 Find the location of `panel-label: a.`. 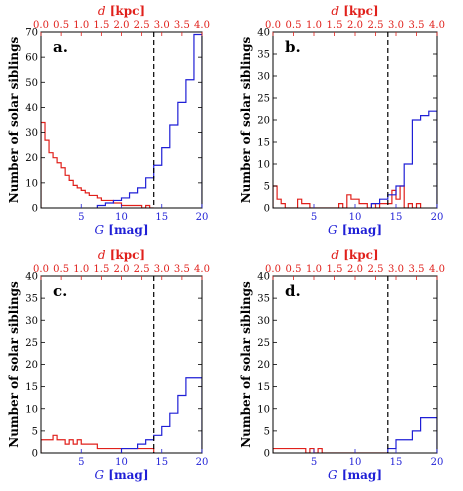

panel-label: a. is located at coordinates (60, 47).